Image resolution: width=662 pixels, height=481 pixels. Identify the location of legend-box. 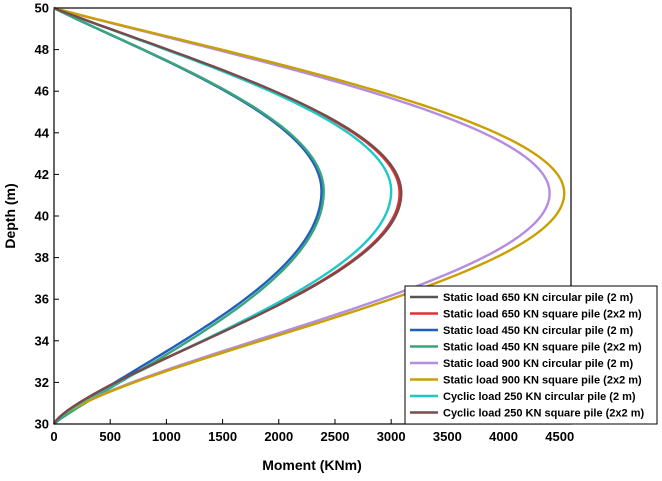
(531, 355).